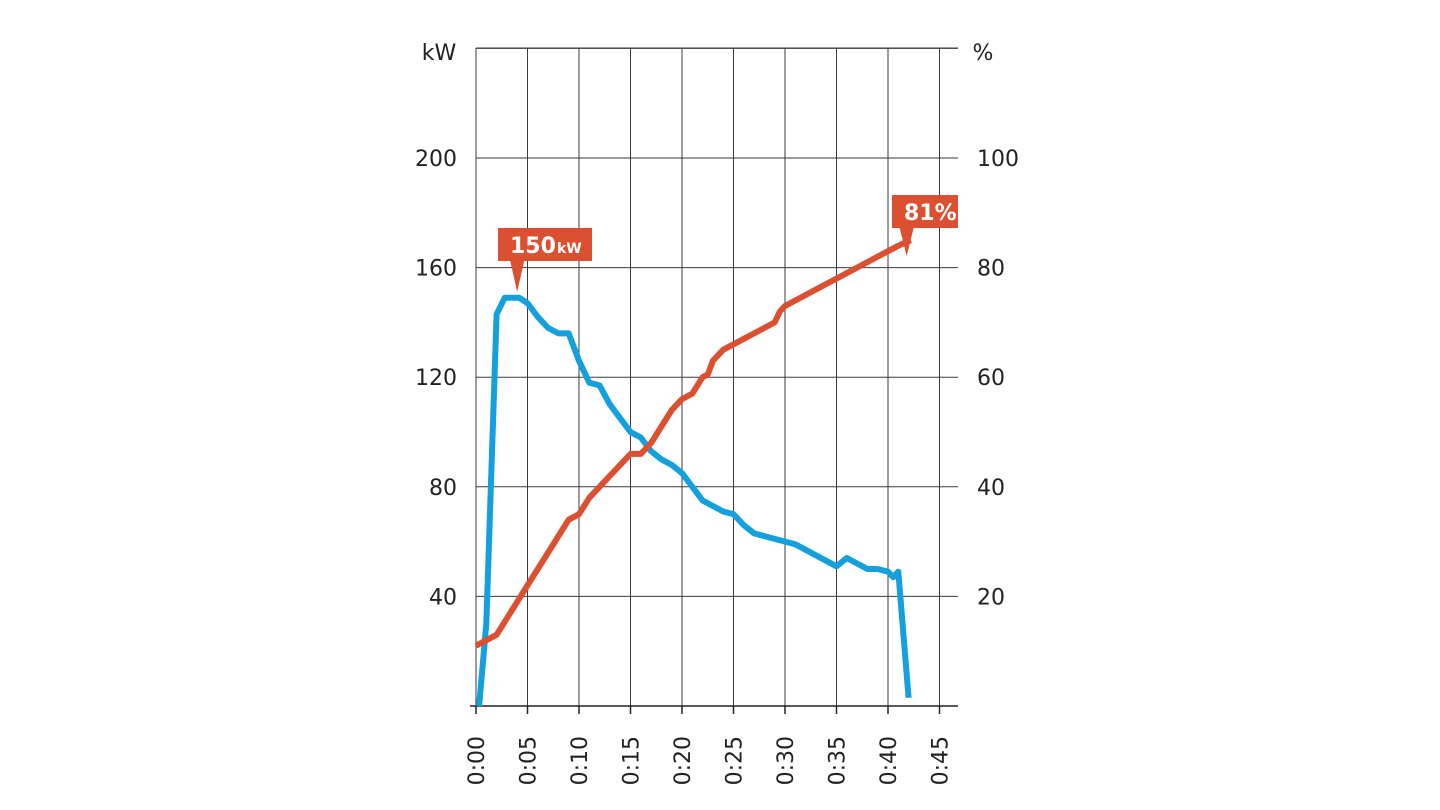  Describe the element at coordinates (436, 159) in the screenshot. I see `y-left-tick-label: 200` at that location.